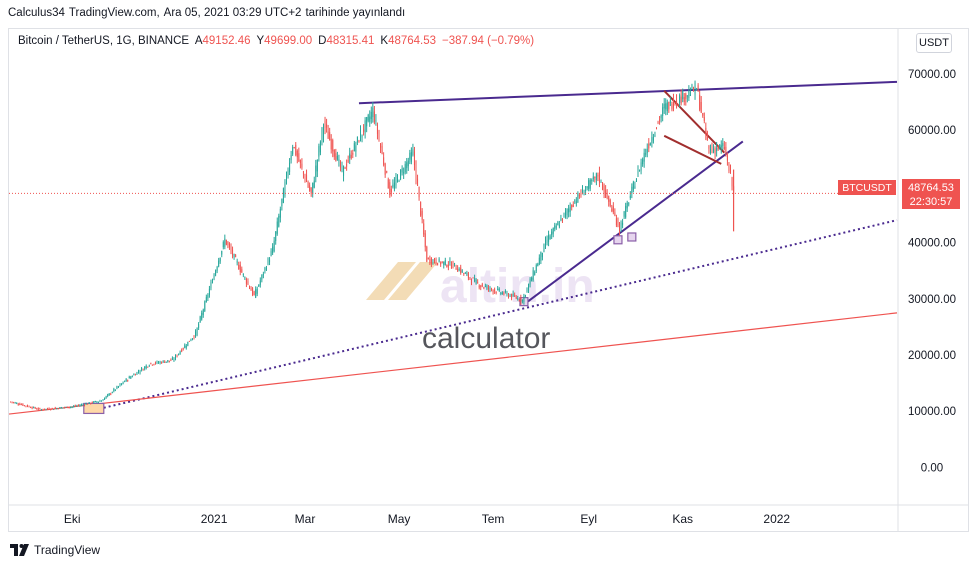 This screenshot has width=978, height=568. Describe the element at coordinates (114, 13) in the screenshot. I see `site-name: TradingView.com,` at that location.